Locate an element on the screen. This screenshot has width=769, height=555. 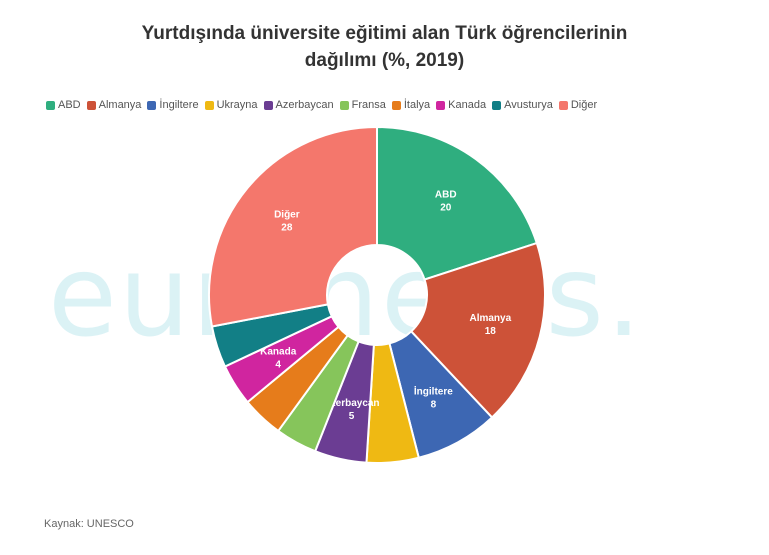
slice-data-label: İngiltere 8 is located at coordinates (433, 398).